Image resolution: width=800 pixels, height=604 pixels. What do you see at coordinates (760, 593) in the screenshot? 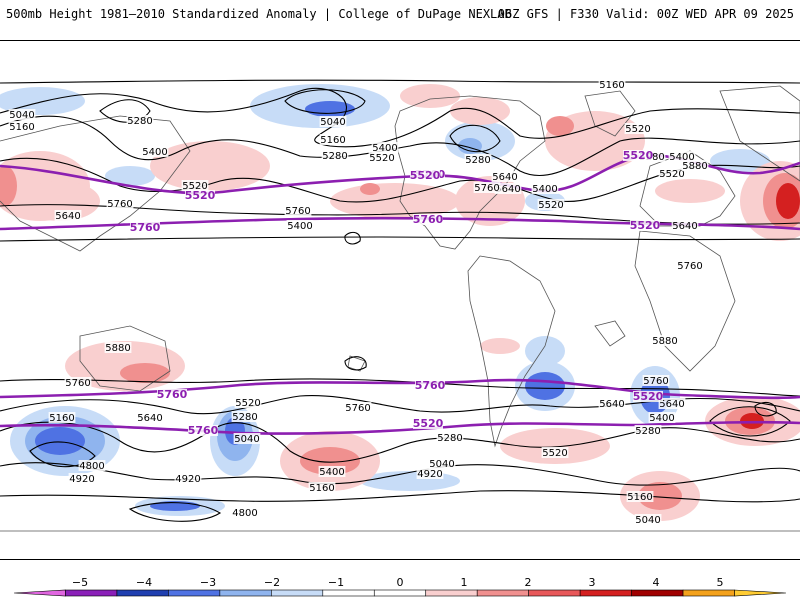
I see `colorbar-high-arrow` at bounding box center [760, 593].